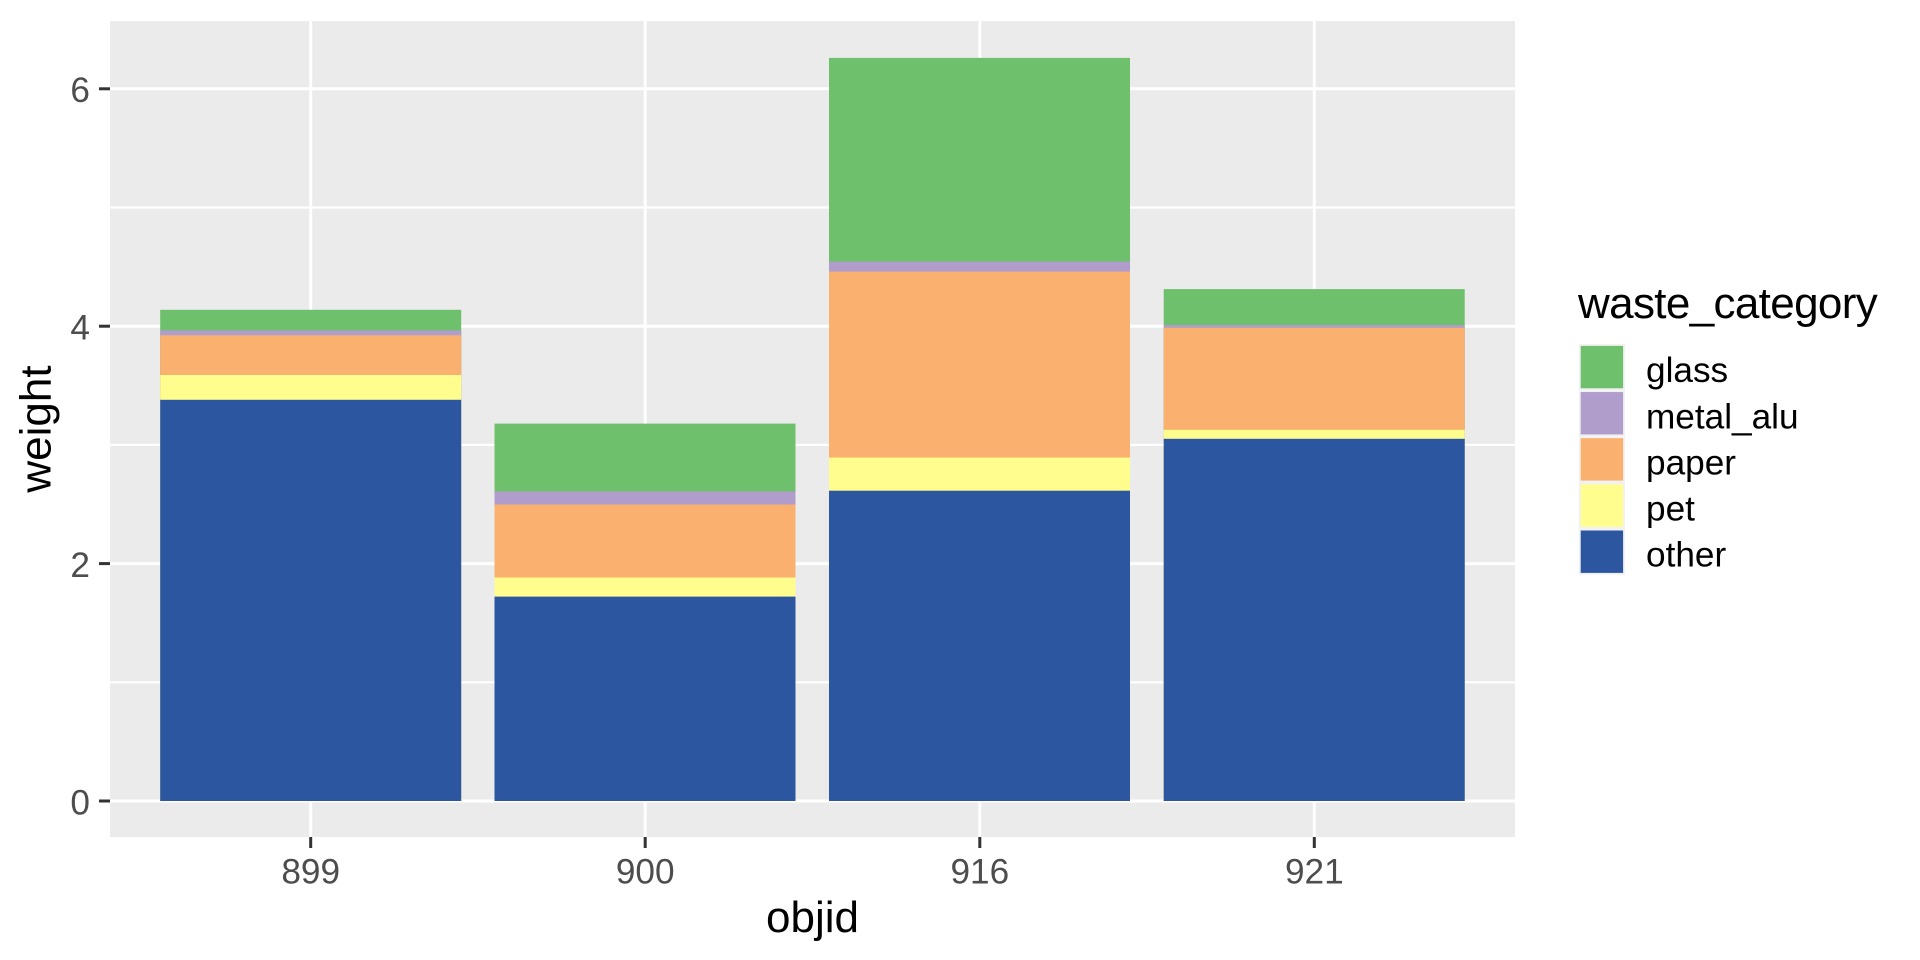 Image resolution: width=1920 pixels, height=960 pixels. What do you see at coordinates (1722, 416) in the screenshot?
I see `svg-text: metal_alu` at bounding box center [1722, 416].